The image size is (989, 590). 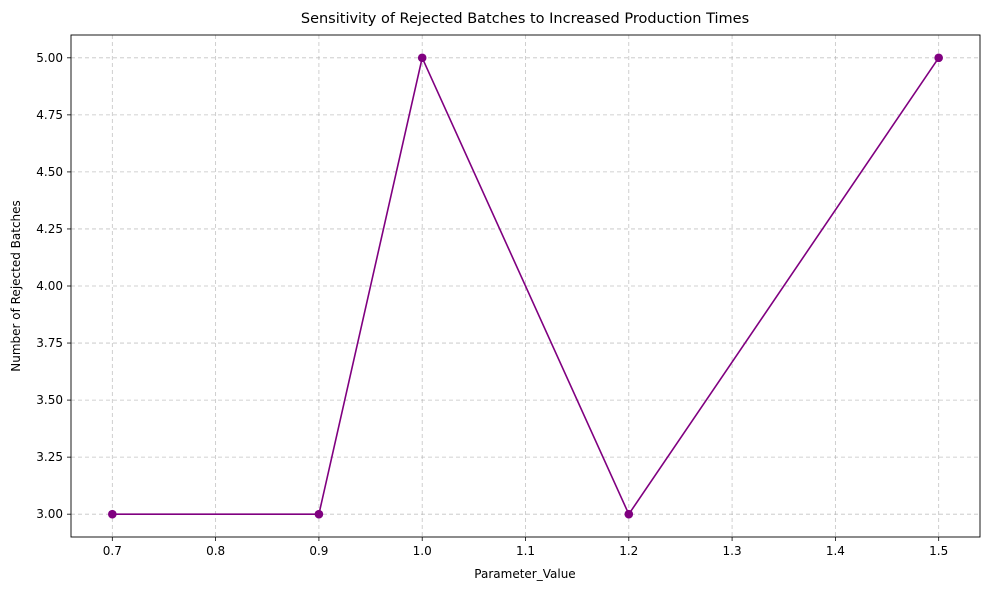 I want to click on y-tick-label: 4.75, so click(x=49, y=115).